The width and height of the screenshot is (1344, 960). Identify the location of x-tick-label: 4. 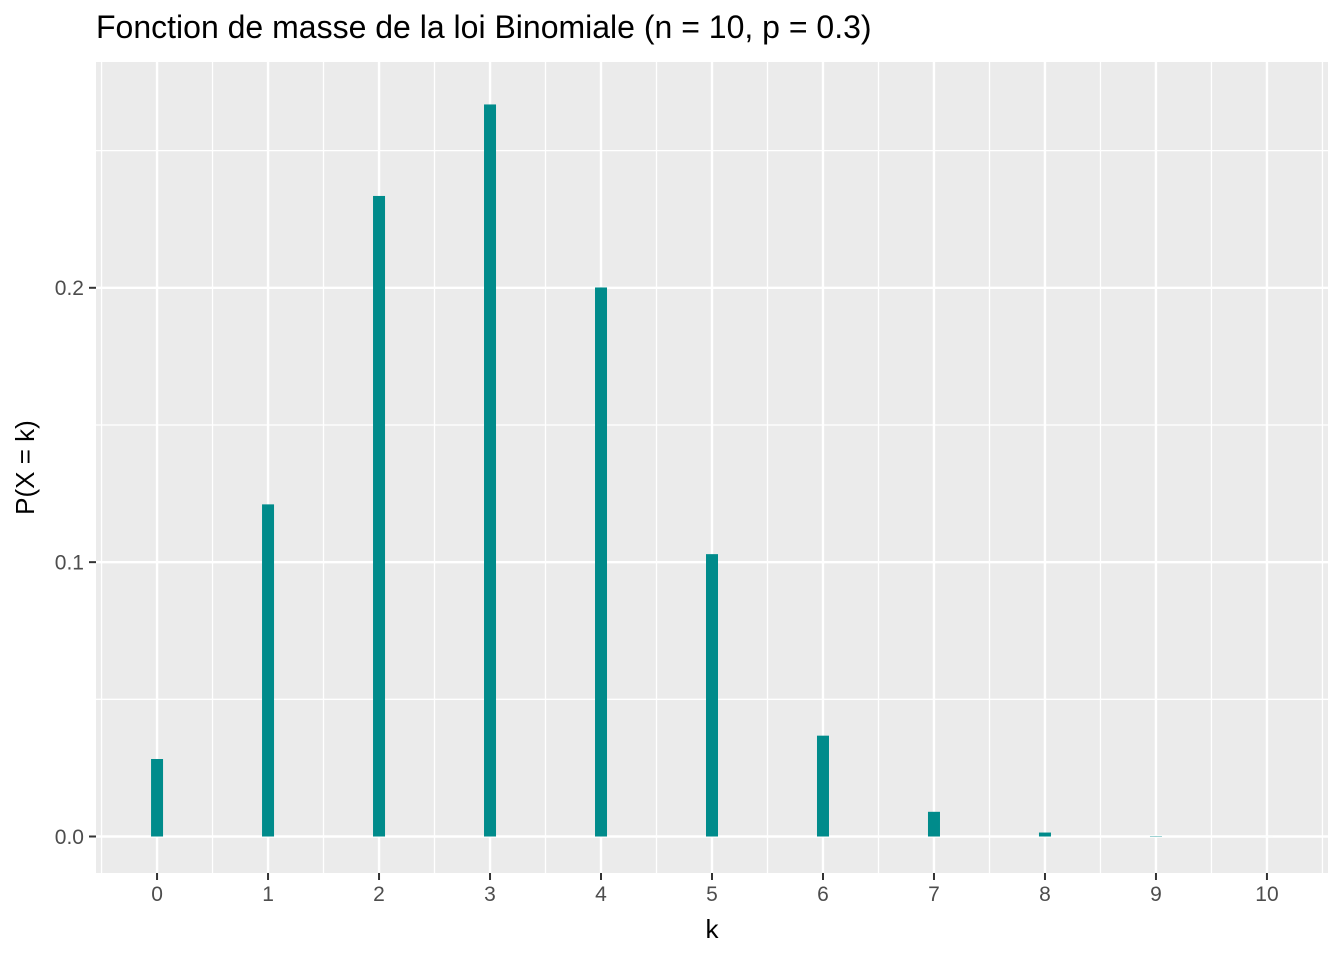
(601, 894).